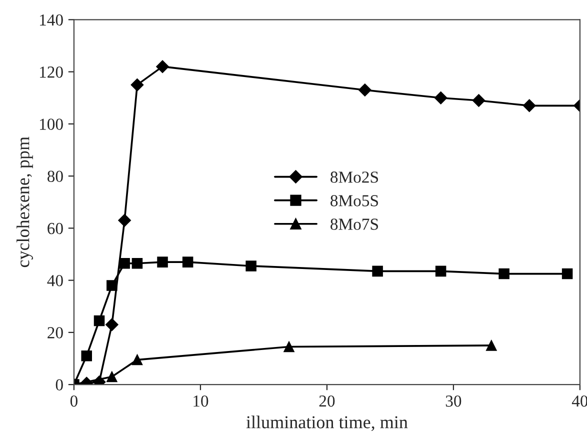 This screenshot has width=587, height=437. Describe the element at coordinates (55, 332) in the screenshot. I see `y-tick-label: 20` at that location.